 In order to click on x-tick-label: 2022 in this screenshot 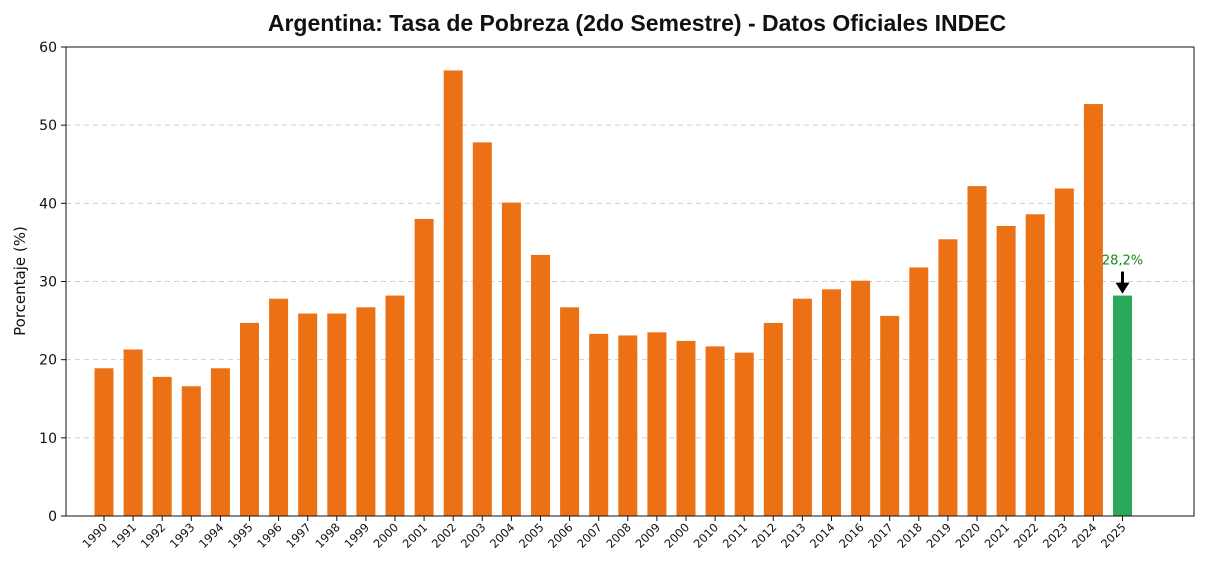, I will do `click(1026, 535)`.